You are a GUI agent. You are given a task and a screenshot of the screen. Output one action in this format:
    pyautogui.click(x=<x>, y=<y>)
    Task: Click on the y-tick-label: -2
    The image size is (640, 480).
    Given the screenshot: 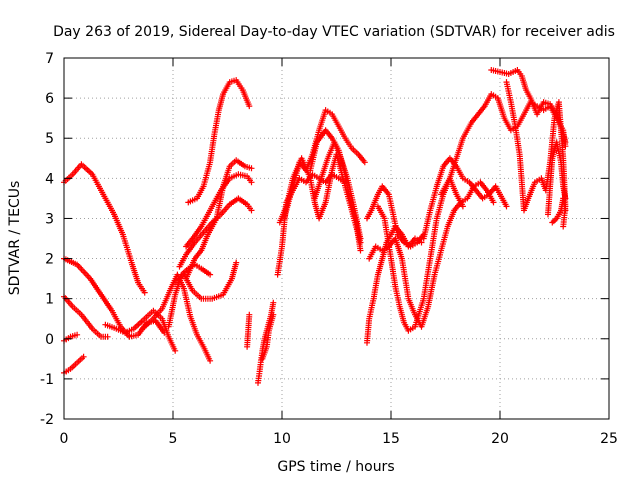 What is the action you would take?
    pyautogui.click(x=47, y=420)
    